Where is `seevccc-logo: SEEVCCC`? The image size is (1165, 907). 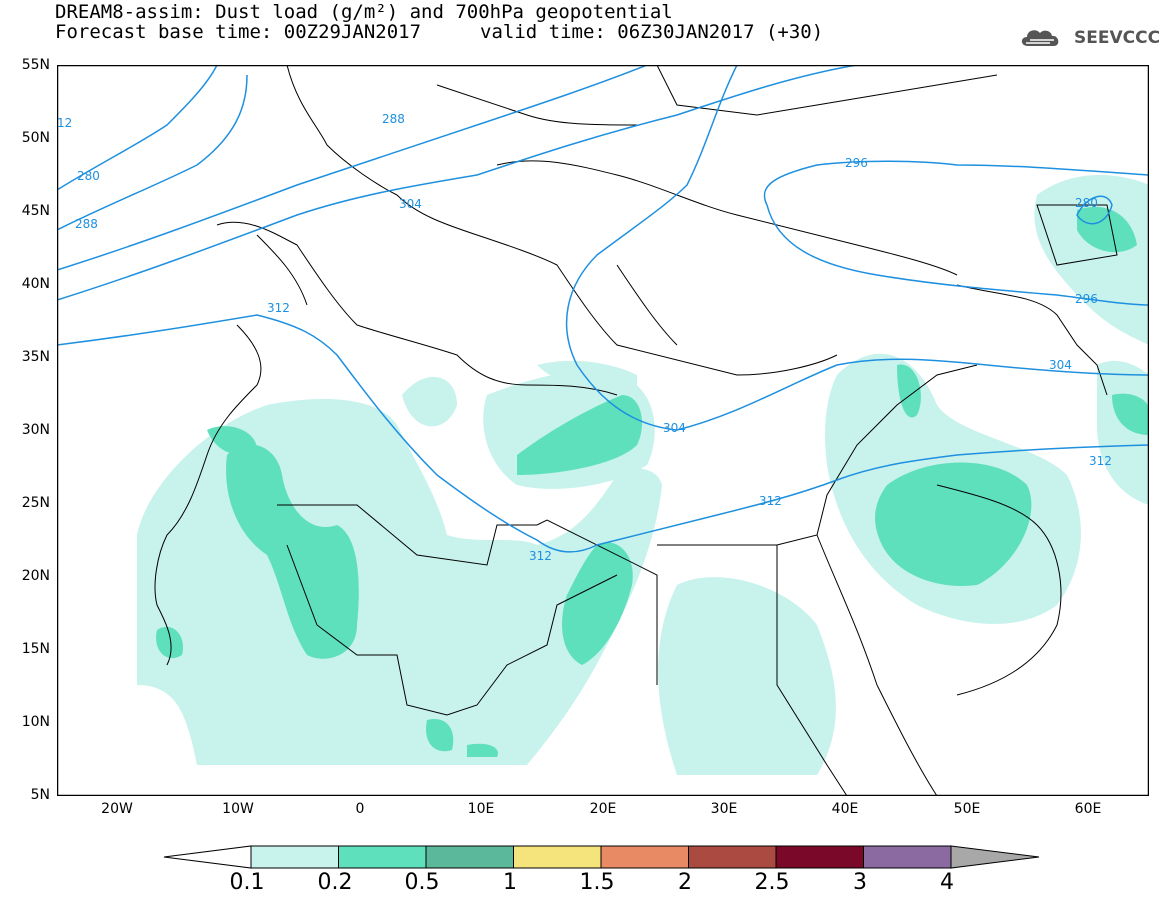
seevccc-logo: SEEVCCC is located at coordinates (1089, 38).